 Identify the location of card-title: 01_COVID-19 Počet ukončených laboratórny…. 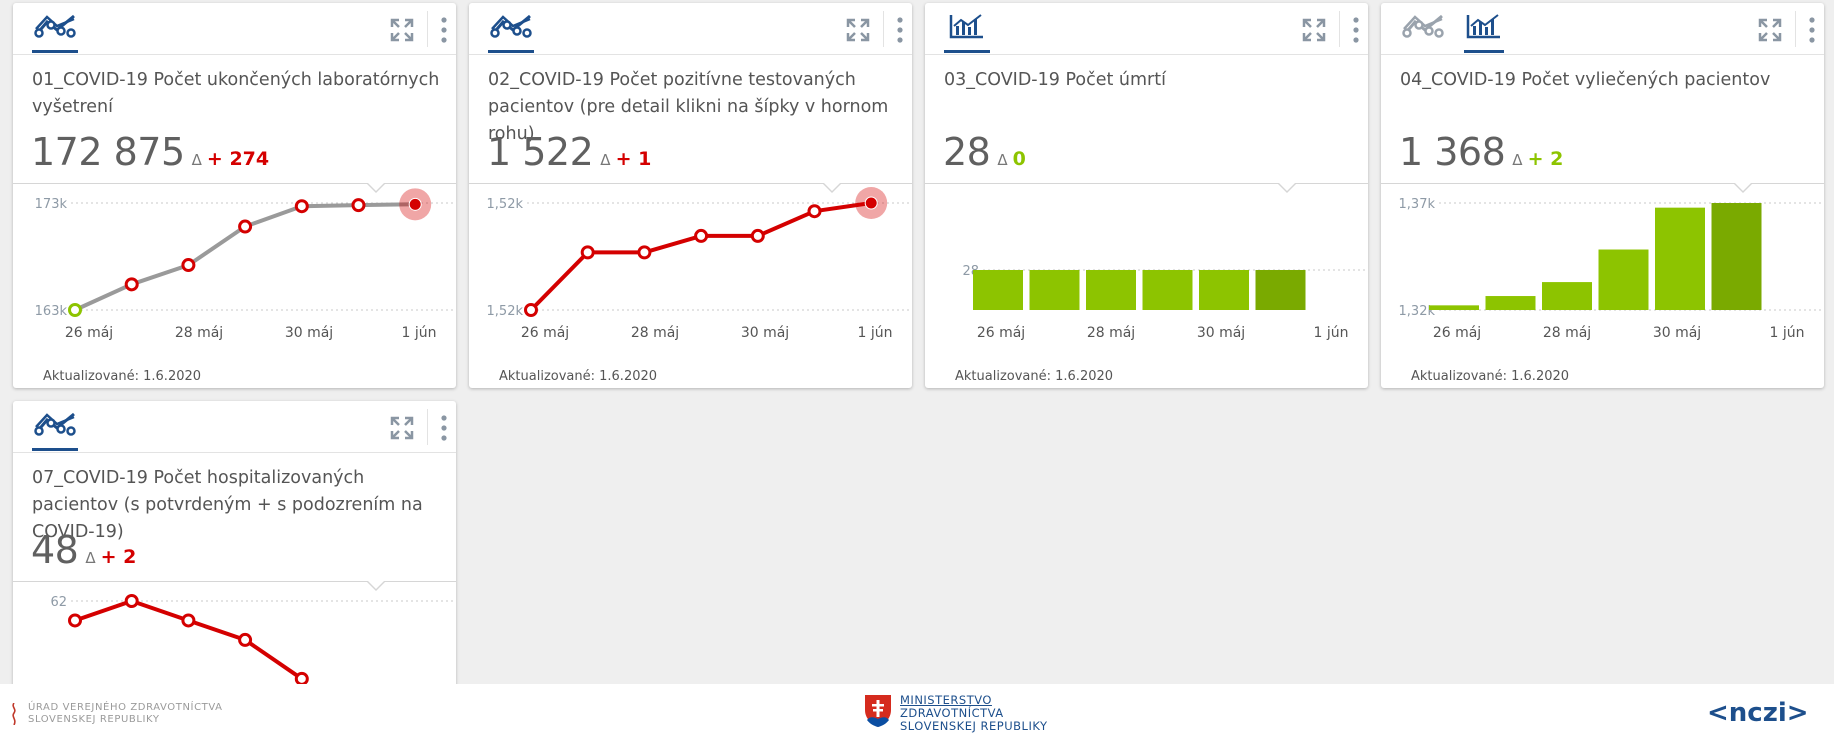
(236, 93).